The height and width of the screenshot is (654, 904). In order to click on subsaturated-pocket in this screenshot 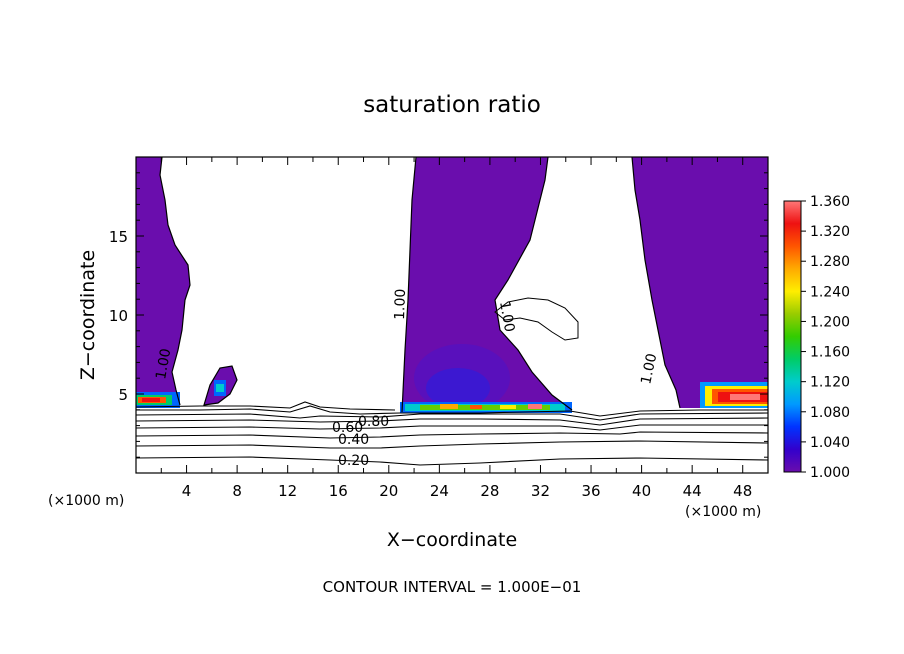, I will do `click(536, 319)`.